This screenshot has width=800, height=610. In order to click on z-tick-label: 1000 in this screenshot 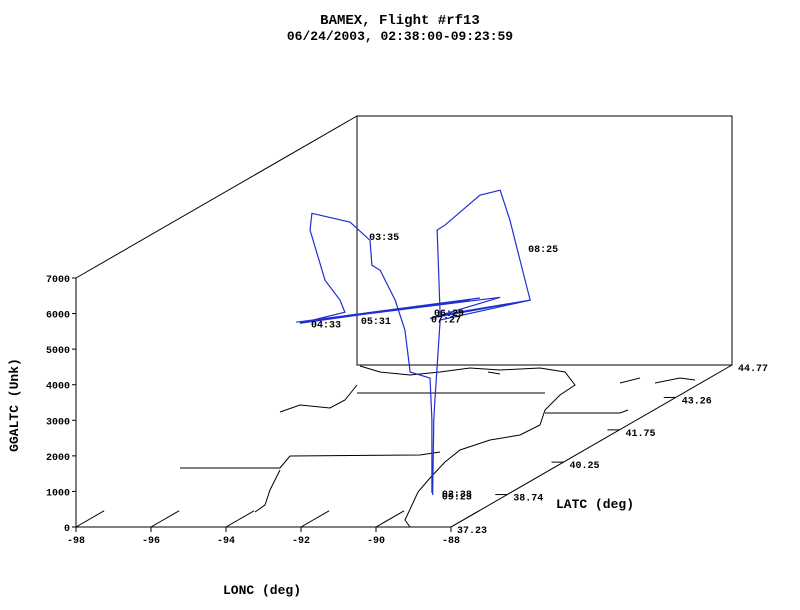, I will do `click(58, 493)`.